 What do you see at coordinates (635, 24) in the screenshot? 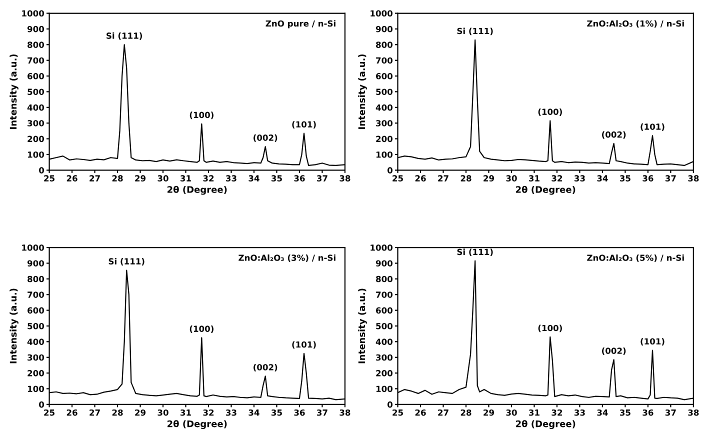
I see `text: ZnO:Al₂O₃ (1%) / n-Si` at bounding box center [635, 24].